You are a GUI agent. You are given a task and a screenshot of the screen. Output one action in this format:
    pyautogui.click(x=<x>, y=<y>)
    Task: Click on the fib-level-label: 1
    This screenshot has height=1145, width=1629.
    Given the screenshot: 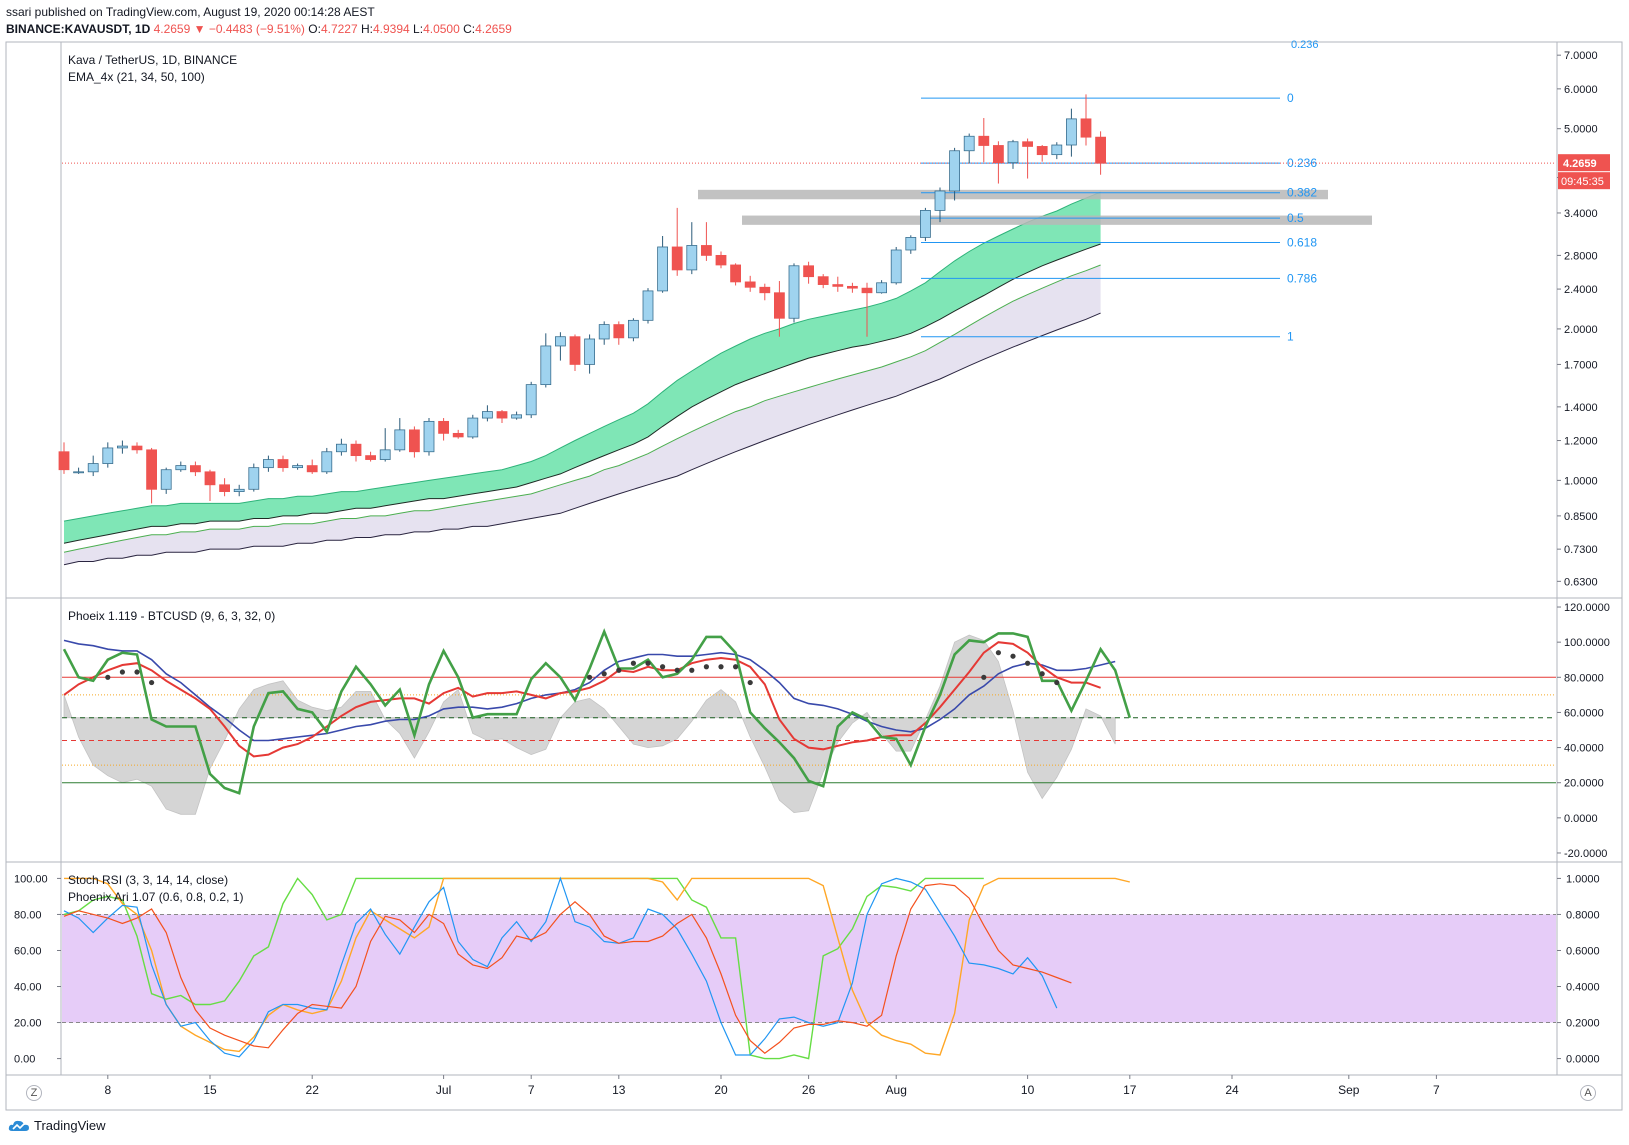 What is the action you would take?
    pyautogui.click(x=1290, y=337)
    